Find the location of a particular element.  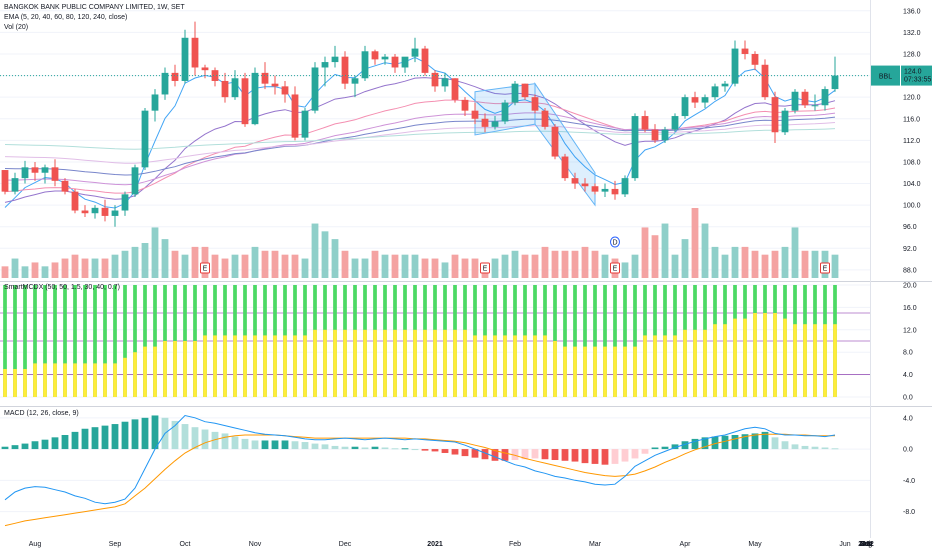

ema-line is located at coordinates (420, 139).